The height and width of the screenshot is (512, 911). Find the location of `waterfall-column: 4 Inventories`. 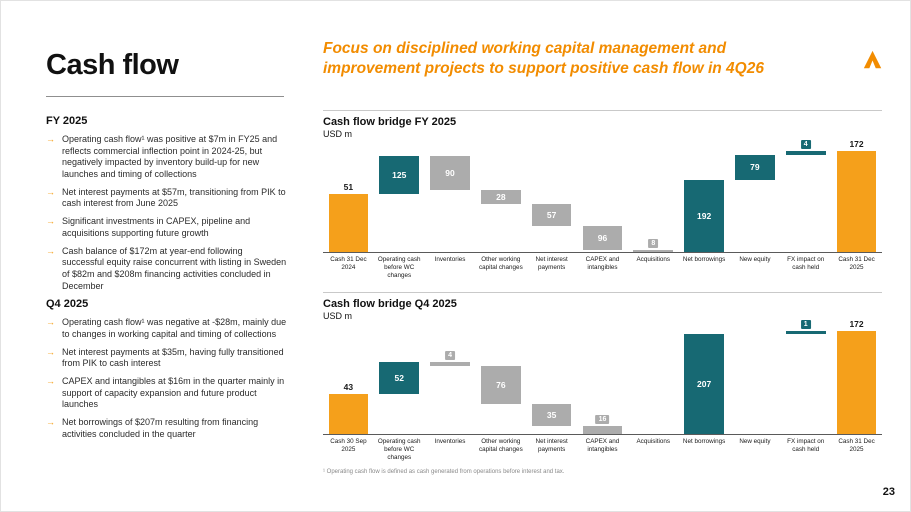

waterfall-column: 4 Inventories is located at coordinates (450, 394).